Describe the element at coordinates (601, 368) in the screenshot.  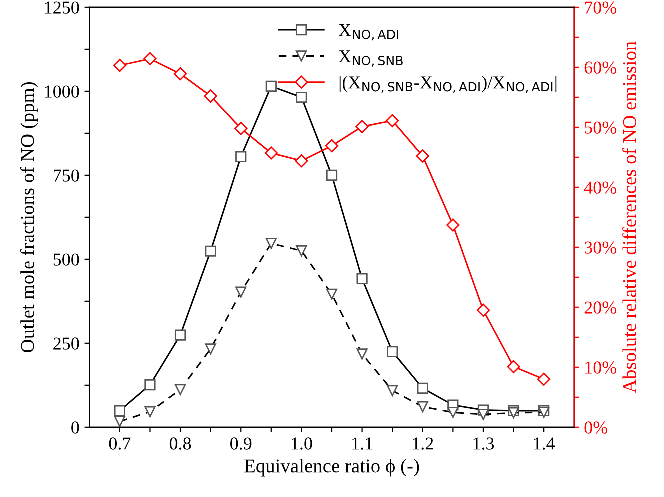
I see `y2-tick-label: 10%` at that location.